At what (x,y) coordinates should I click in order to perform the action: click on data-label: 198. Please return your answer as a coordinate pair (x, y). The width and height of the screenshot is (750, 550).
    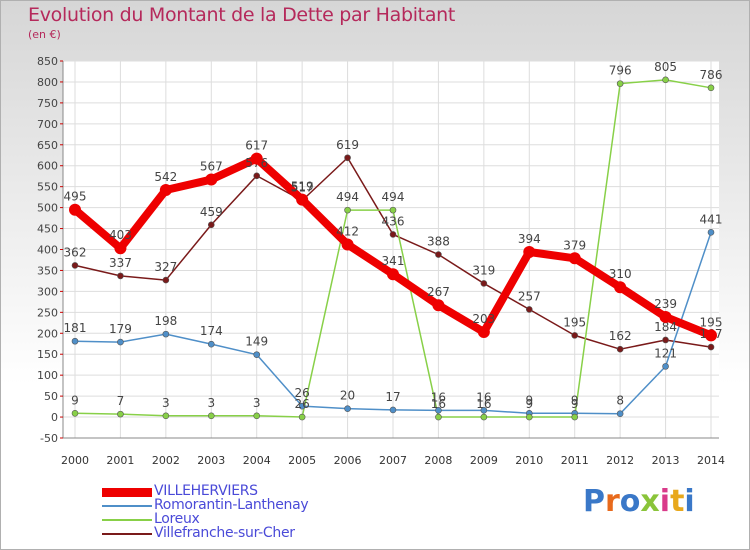
    Looking at the image, I should click on (165, 321).